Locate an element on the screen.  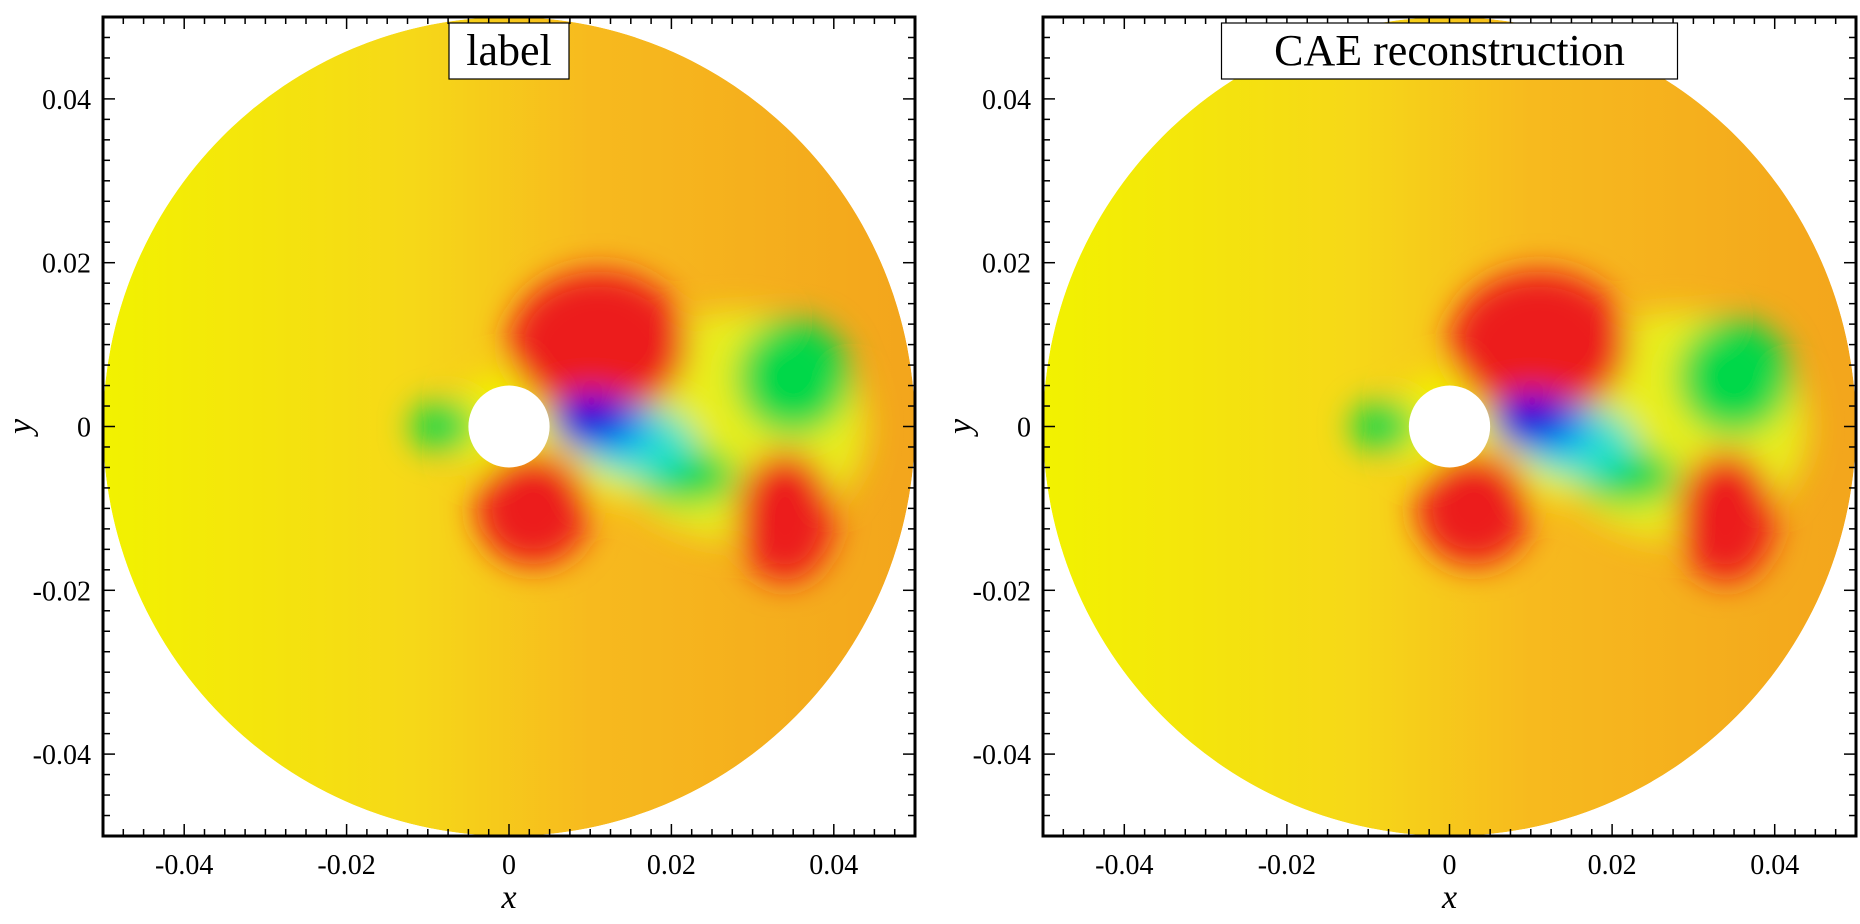
panel-title-box: CAE reconstruction is located at coordinates (1449, 51).